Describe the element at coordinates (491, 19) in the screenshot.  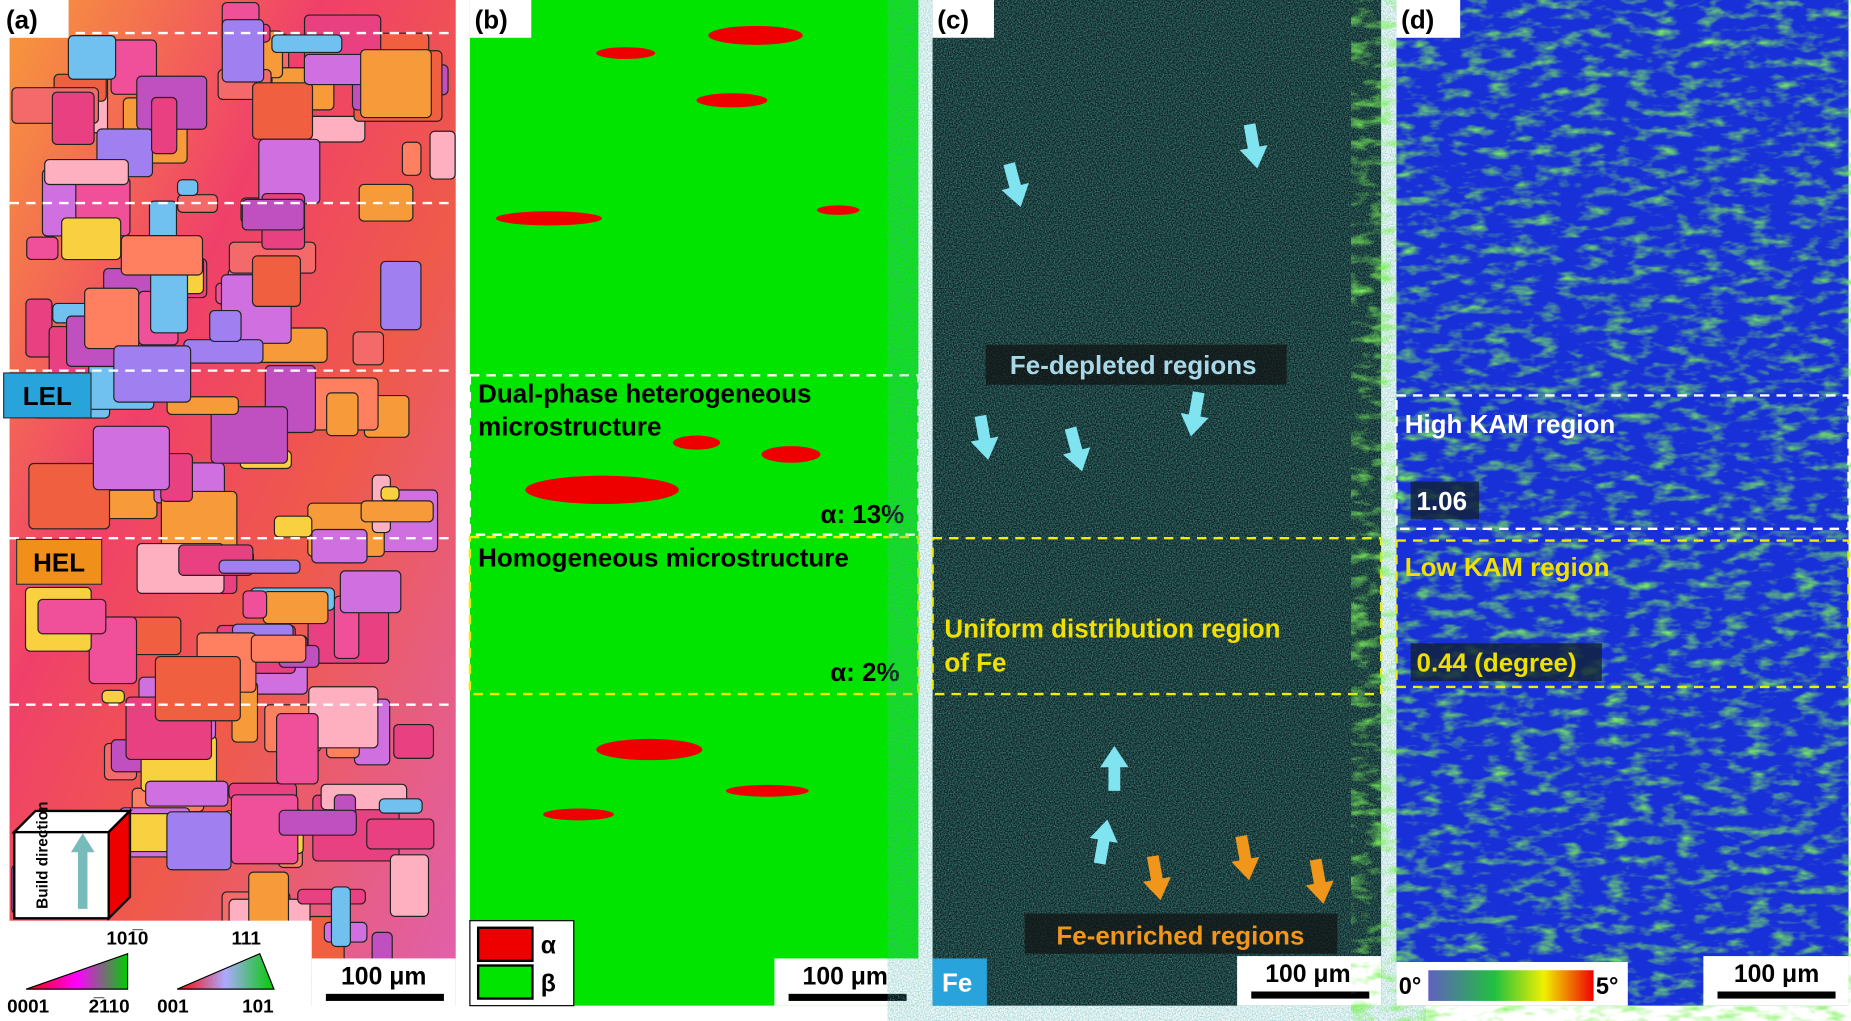
I see `panel-label: (b)` at that location.